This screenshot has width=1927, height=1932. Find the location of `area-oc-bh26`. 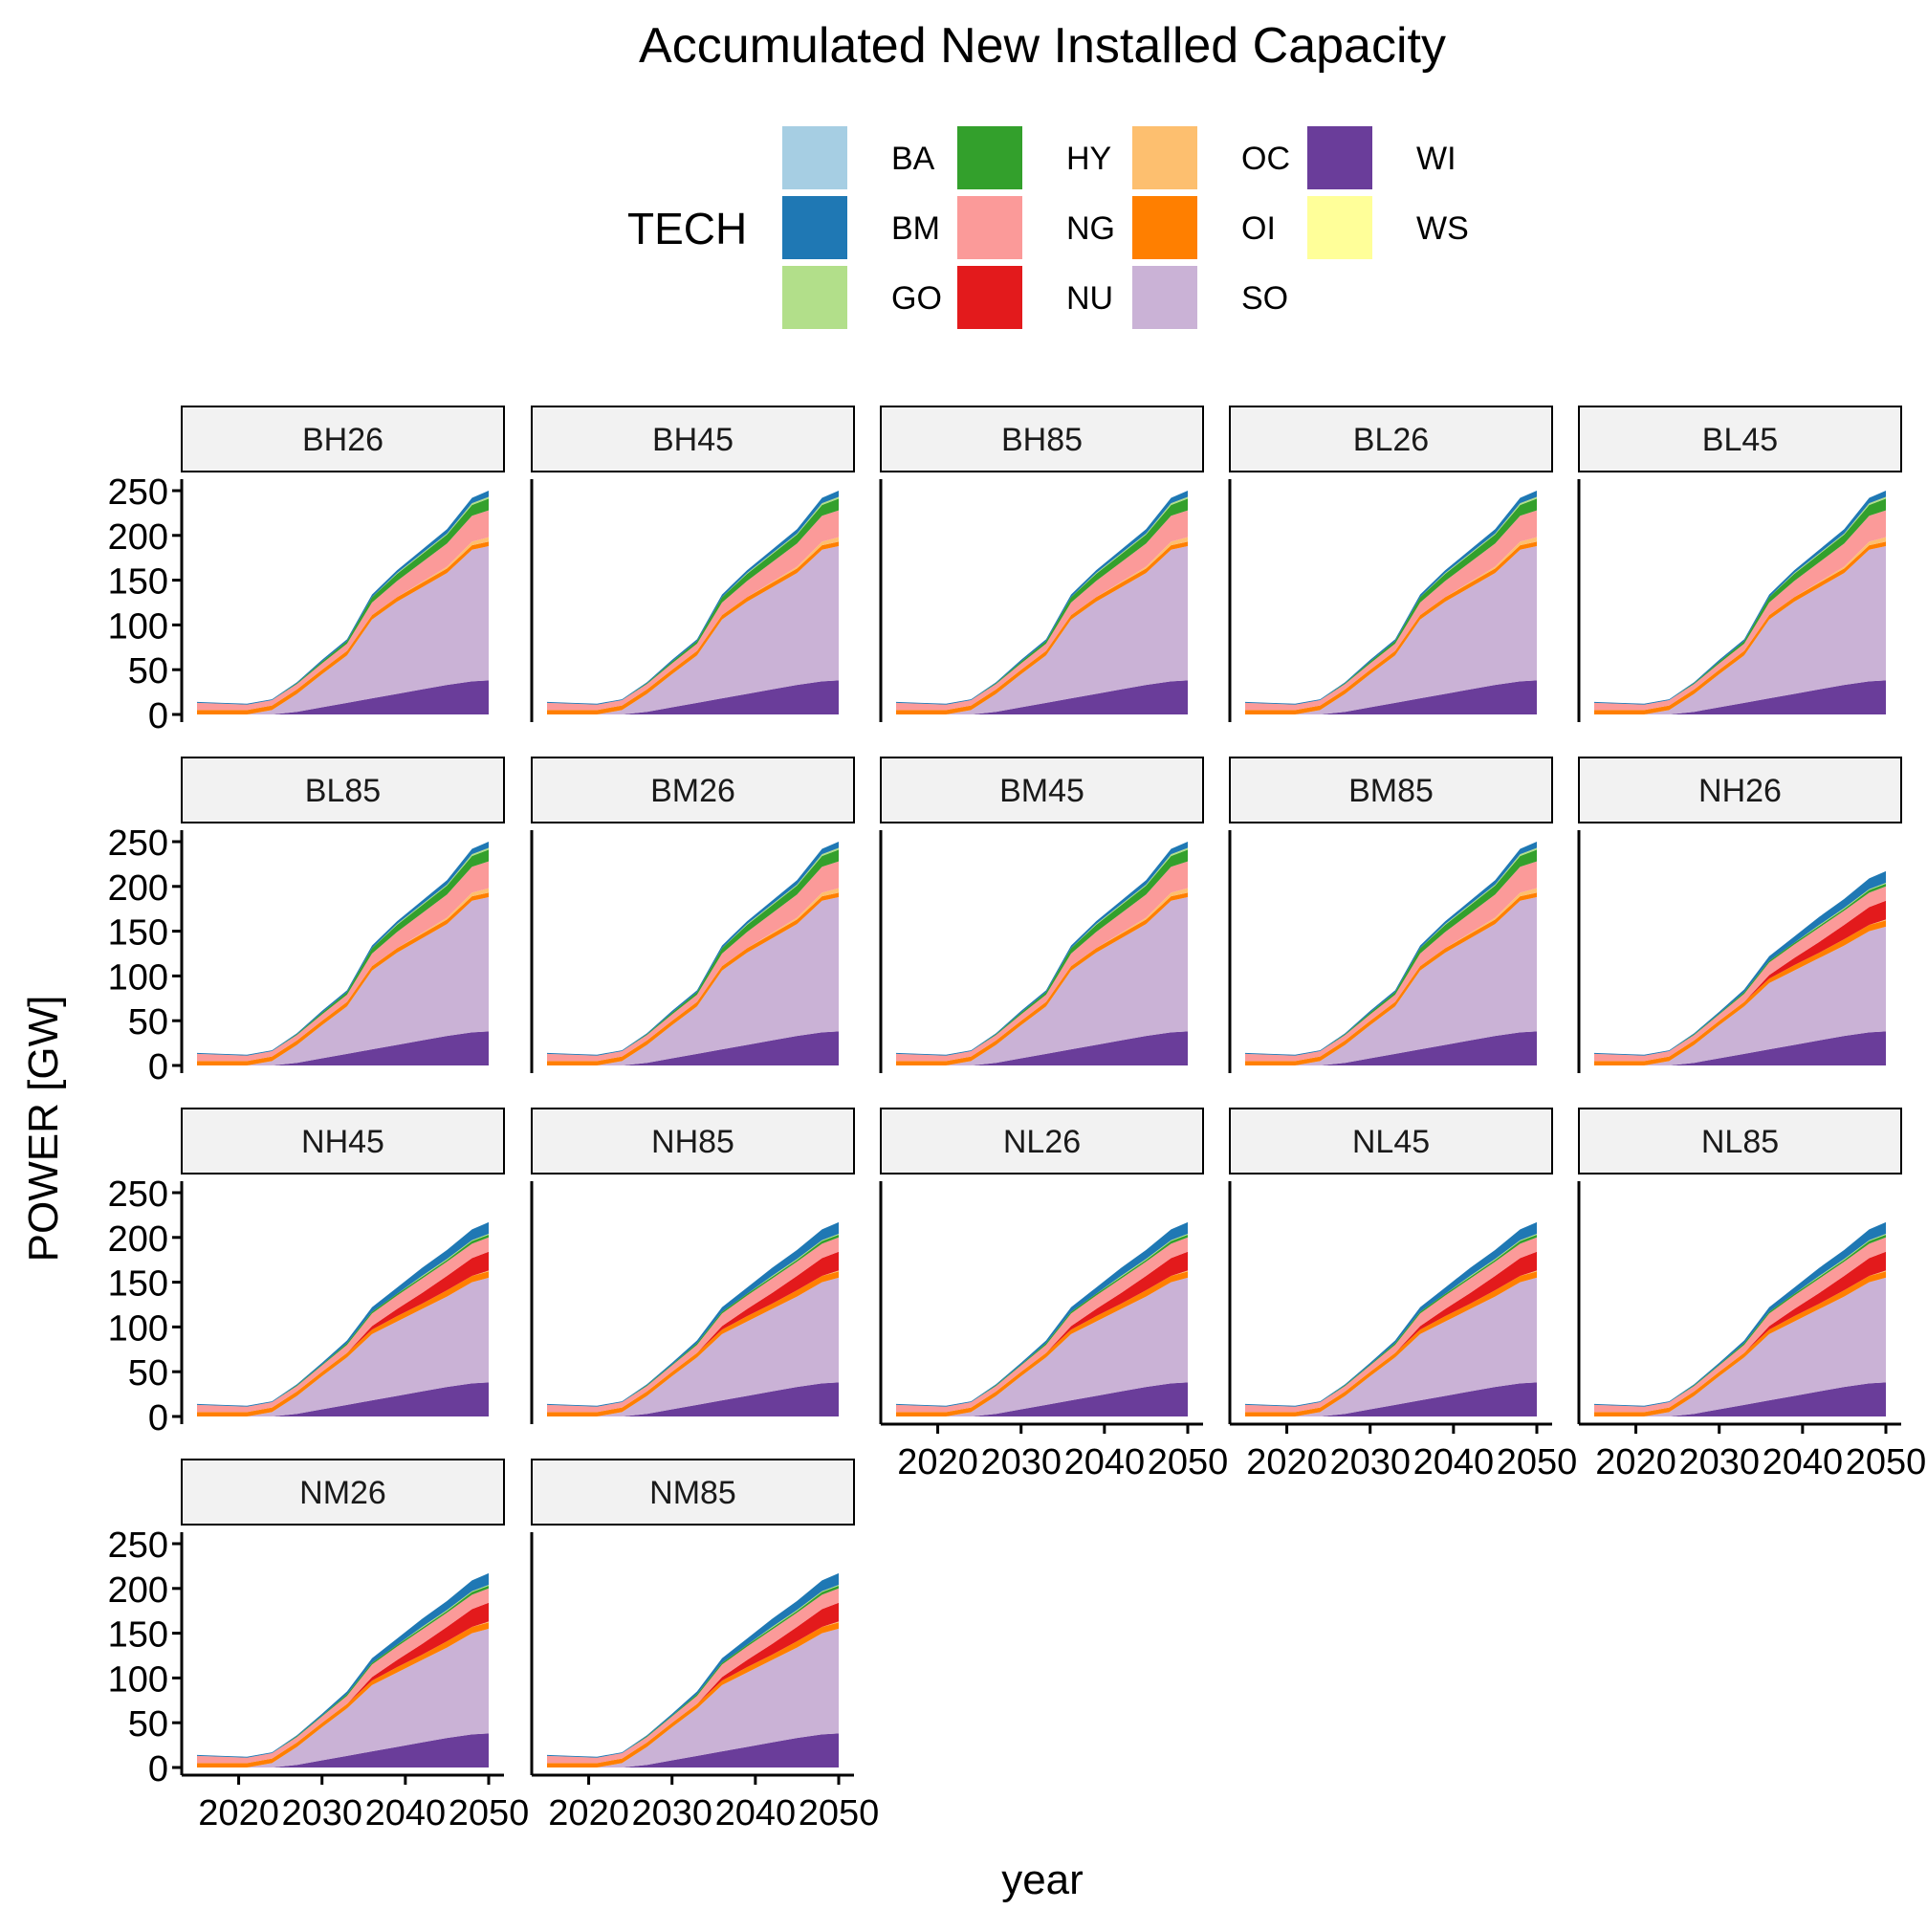

area-oc-bh26 is located at coordinates (343, 624).